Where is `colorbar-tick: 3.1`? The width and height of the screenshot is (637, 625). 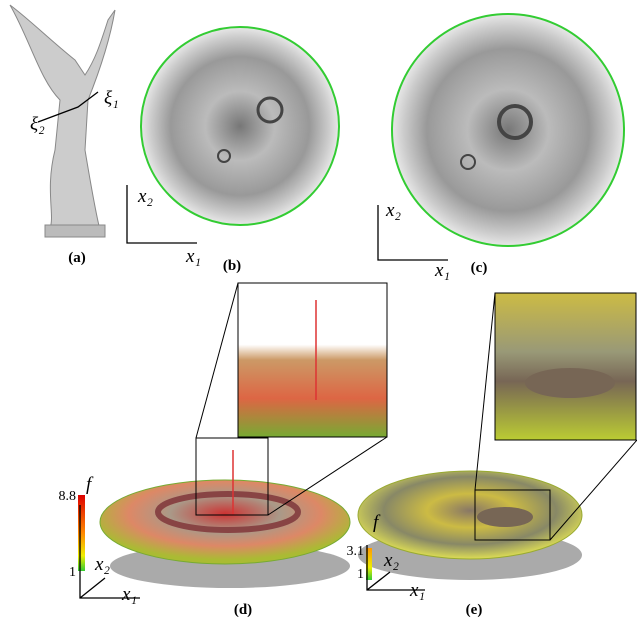
colorbar-tick: 3.1 is located at coordinates (356, 551).